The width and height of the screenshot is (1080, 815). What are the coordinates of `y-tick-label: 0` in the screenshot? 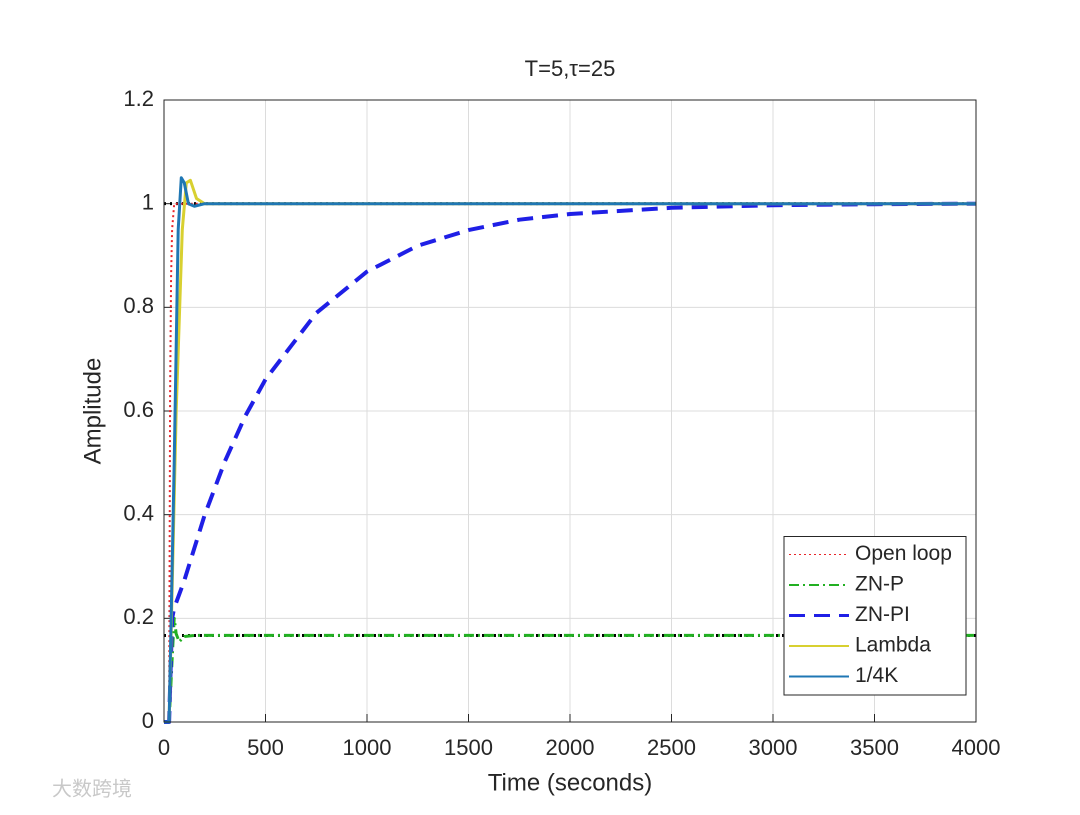 It's located at (148, 720).